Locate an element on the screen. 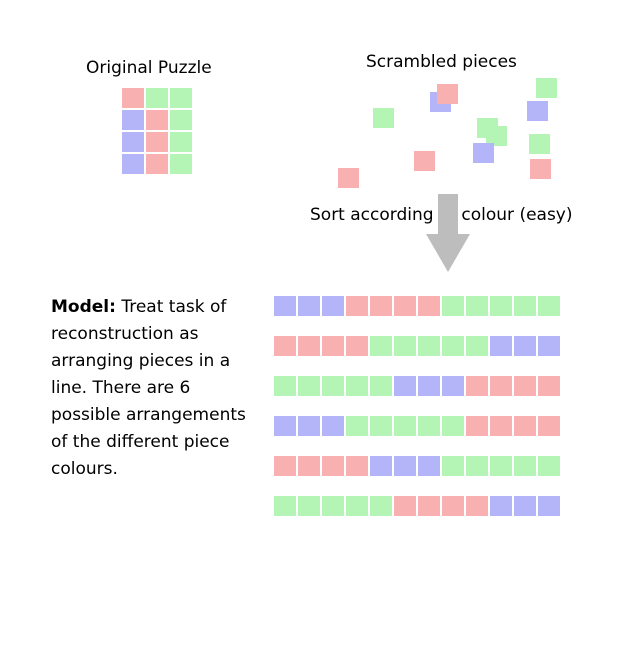 This screenshot has width=644, height=652. down-arrow-icon is located at coordinates (448, 233).